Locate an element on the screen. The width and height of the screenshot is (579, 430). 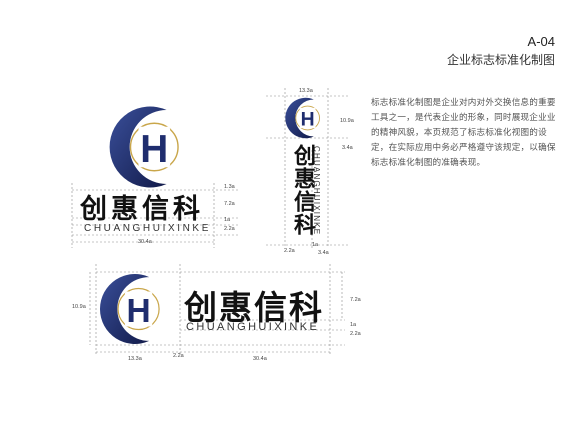
page-title: 企业标志标准化制图 is located at coordinates (500, 60).